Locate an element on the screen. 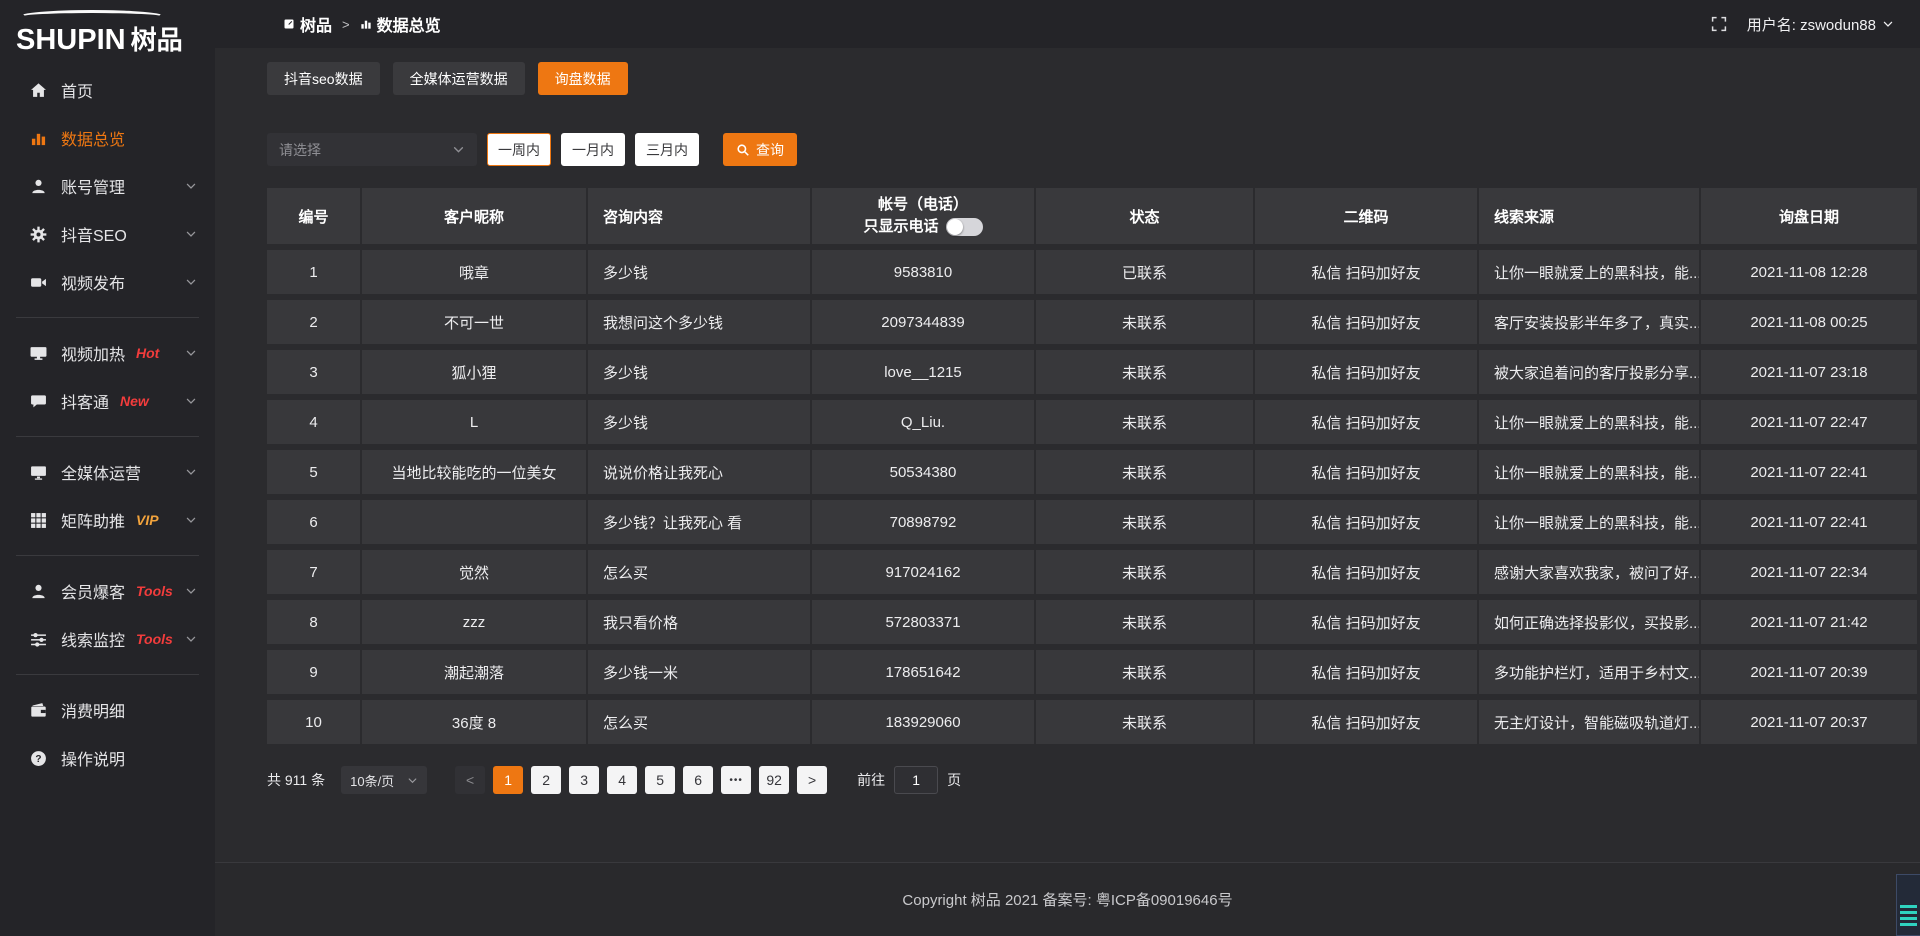 Image resolution: width=1920 pixels, height=936 pixels. range-quarter-button: 三月内 is located at coordinates (667, 149).